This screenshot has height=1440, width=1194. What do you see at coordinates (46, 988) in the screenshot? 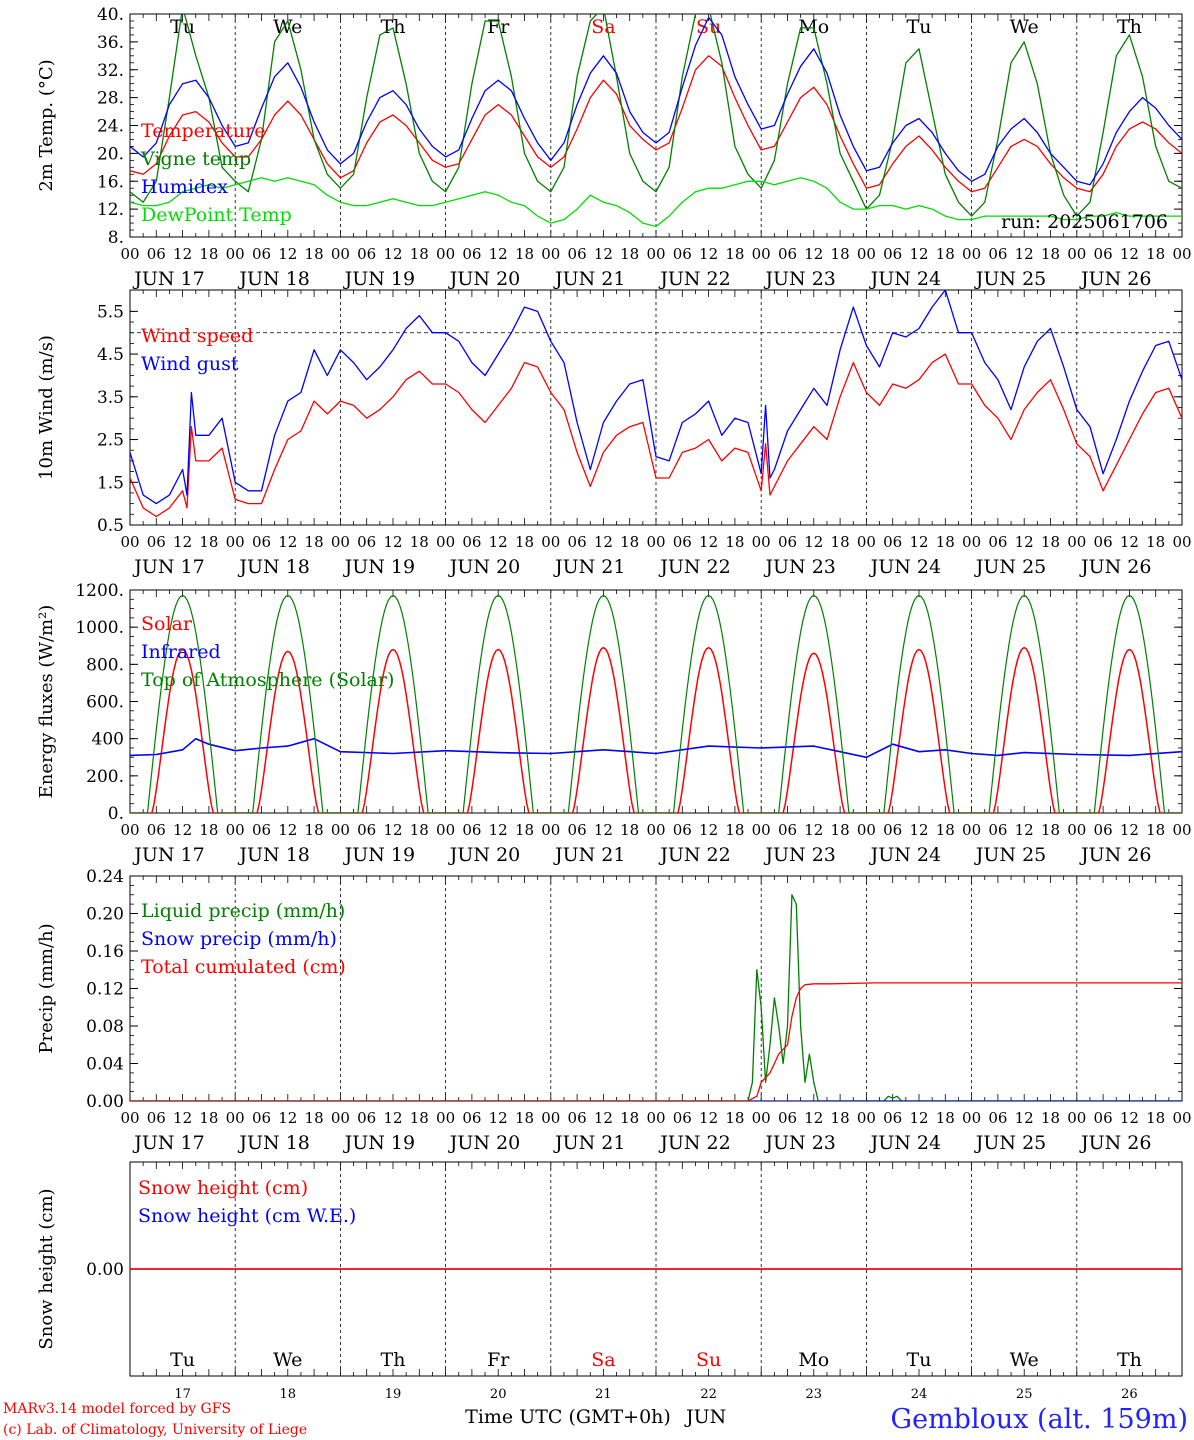
I see `y-axis-label: Precip (mm/h)` at bounding box center [46, 988].